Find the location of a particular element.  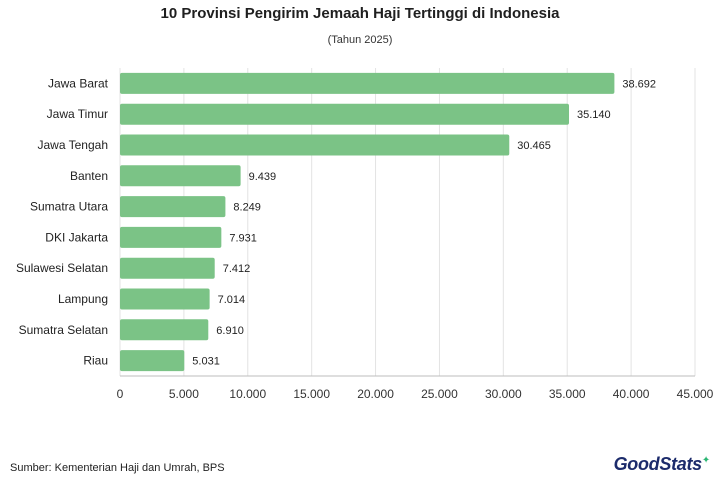

value-label: 30.465 is located at coordinates (534, 146).